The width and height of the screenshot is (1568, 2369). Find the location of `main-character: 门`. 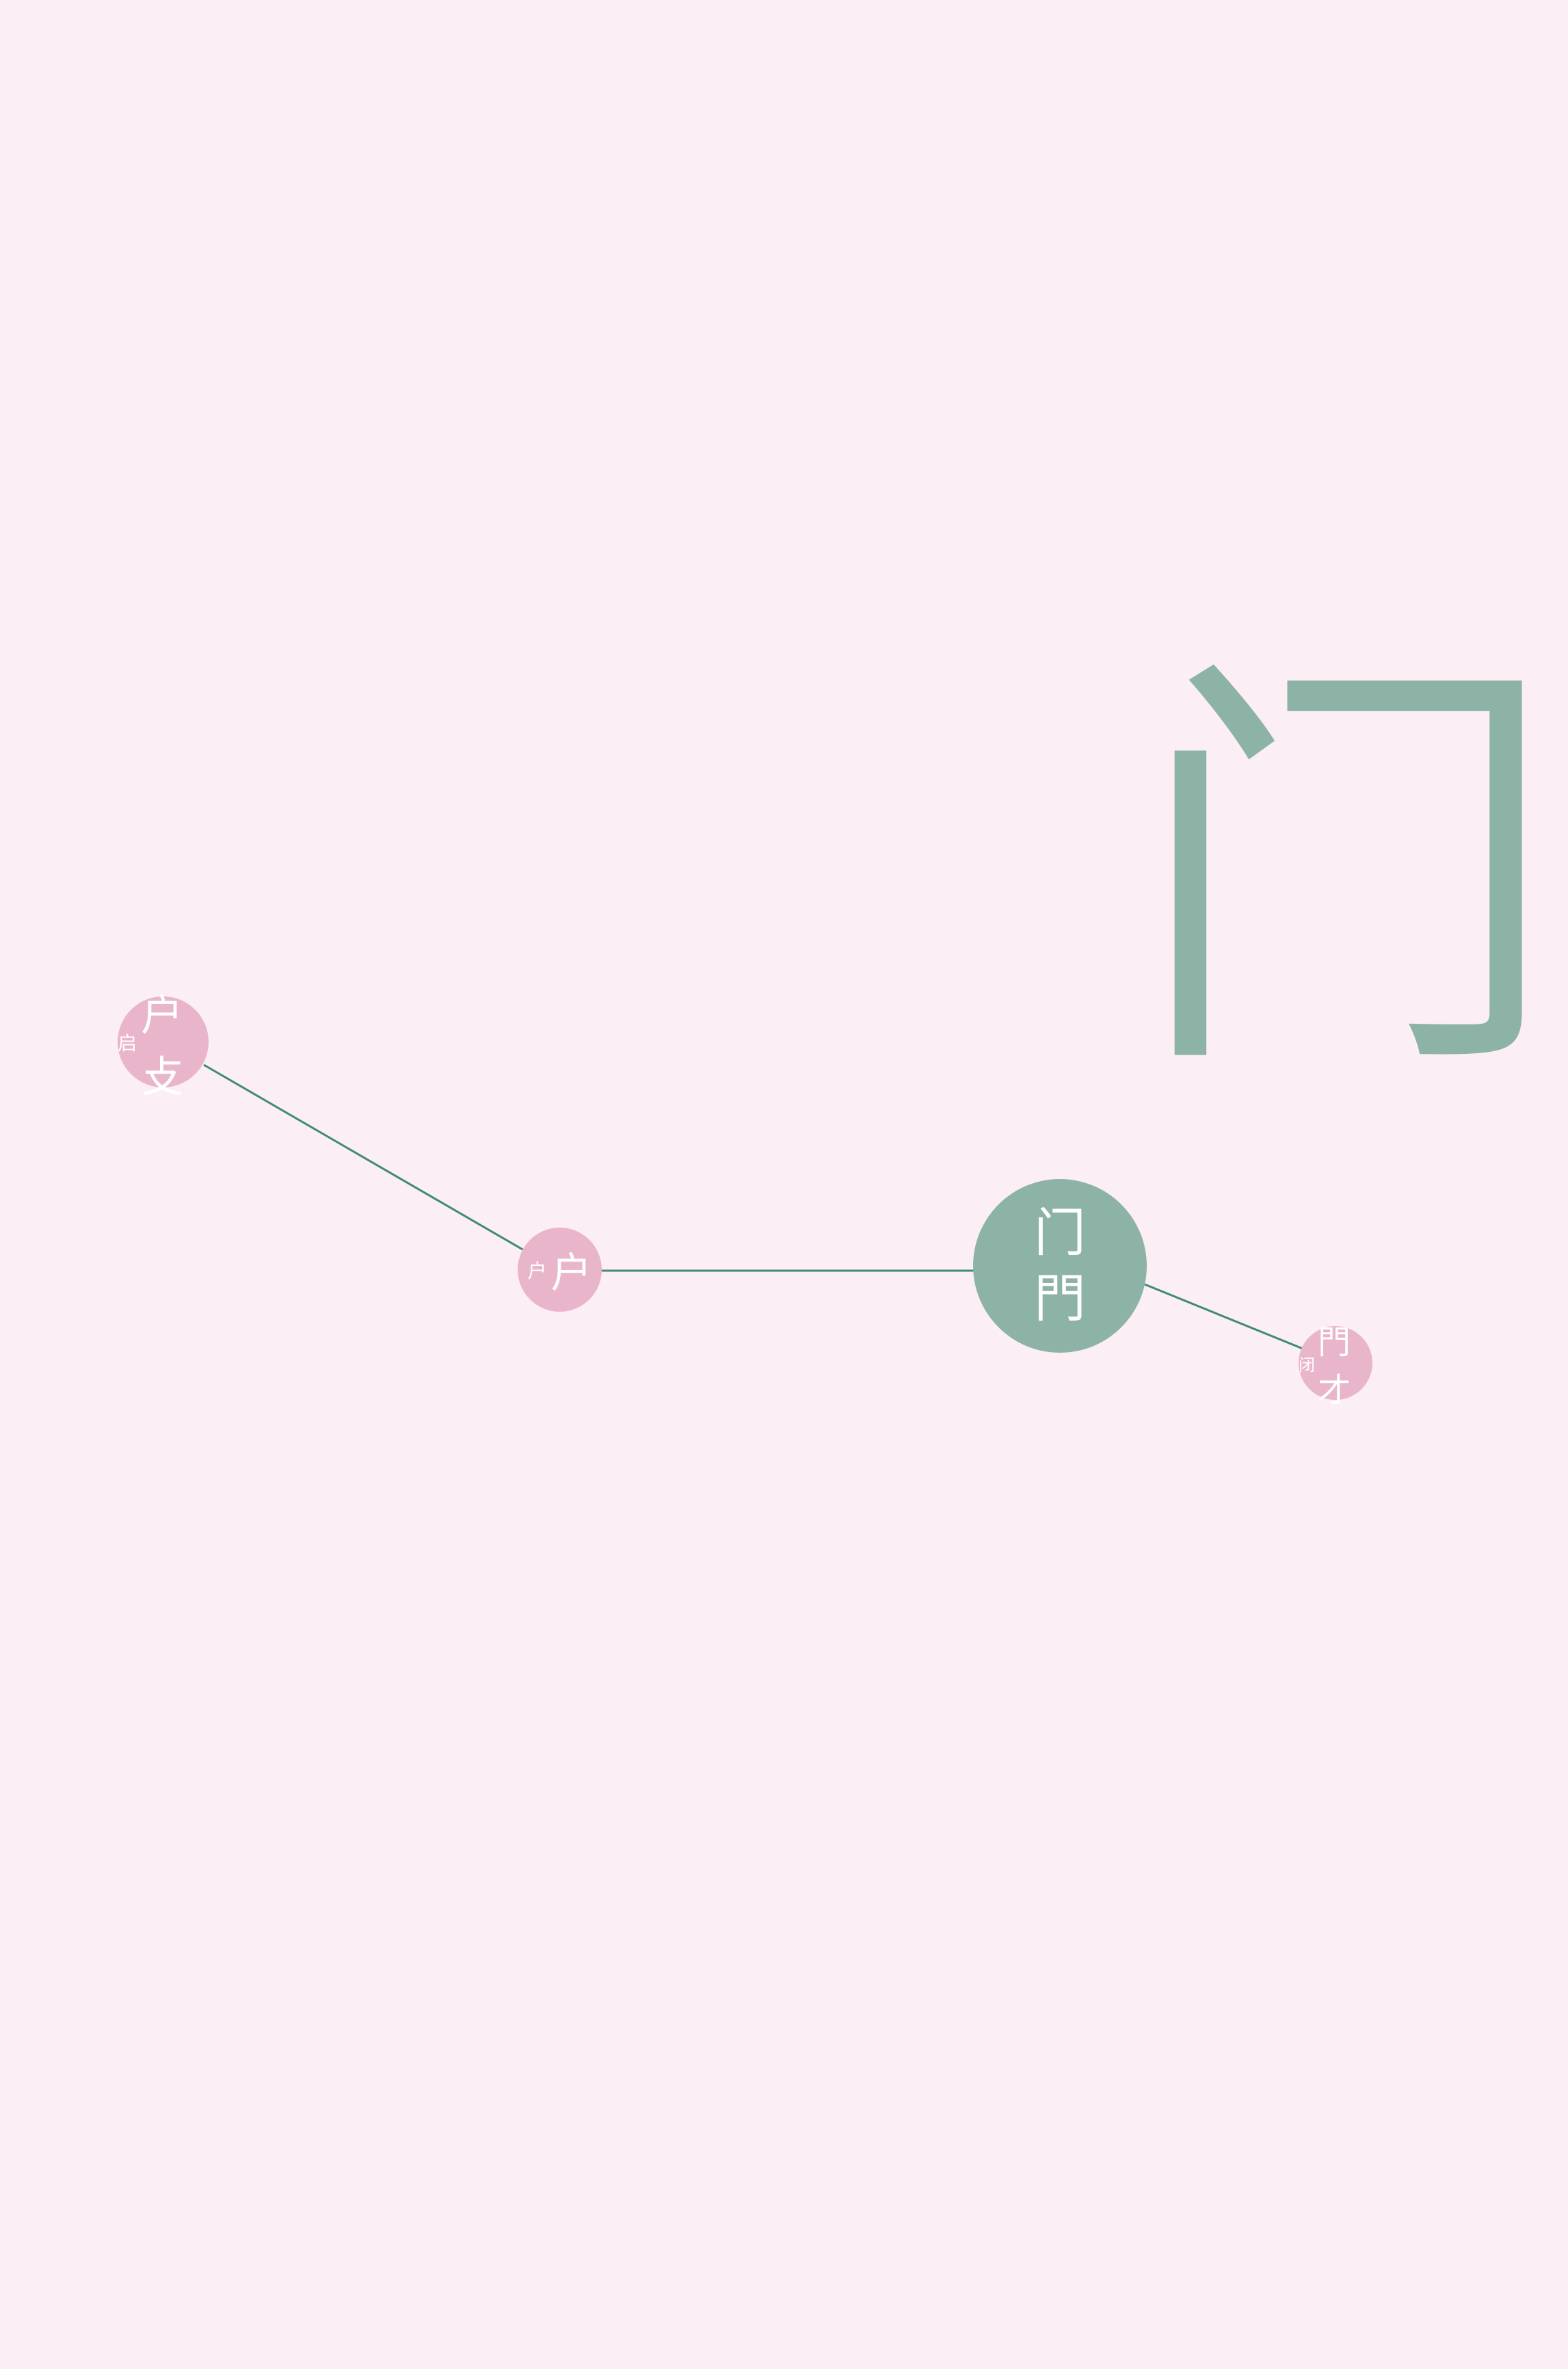

main-character: 门 is located at coordinates (1347, 875).